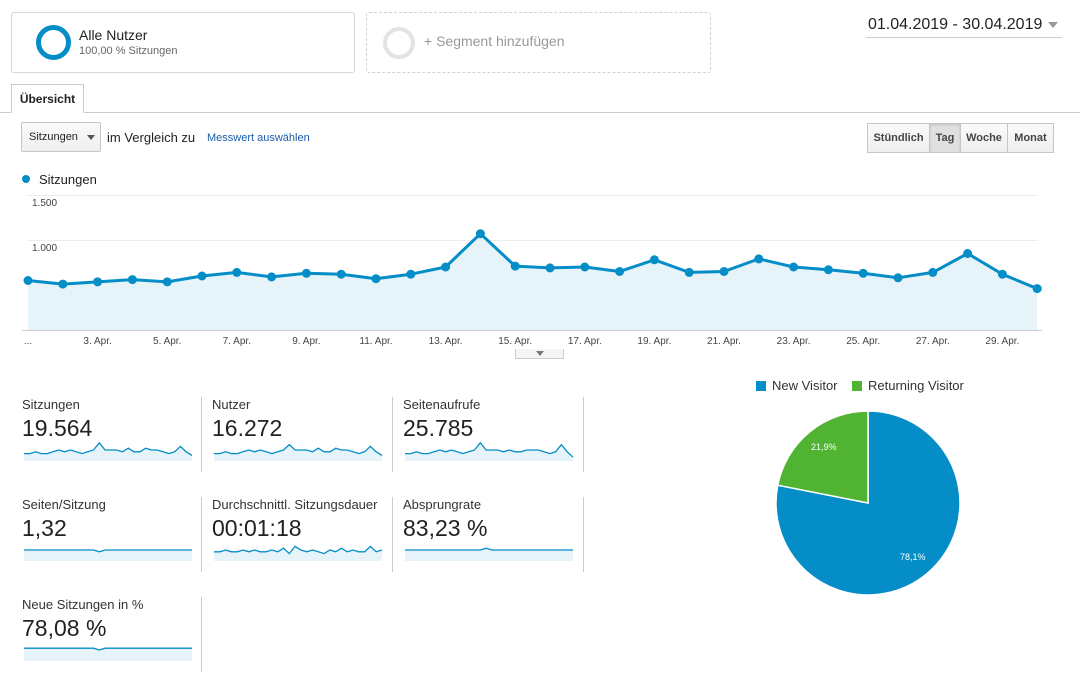 The height and width of the screenshot is (680, 1080). What do you see at coordinates (805, 385) in the screenshot?
I see `legend-label: New Visitor` at bounding box center [805, 385].